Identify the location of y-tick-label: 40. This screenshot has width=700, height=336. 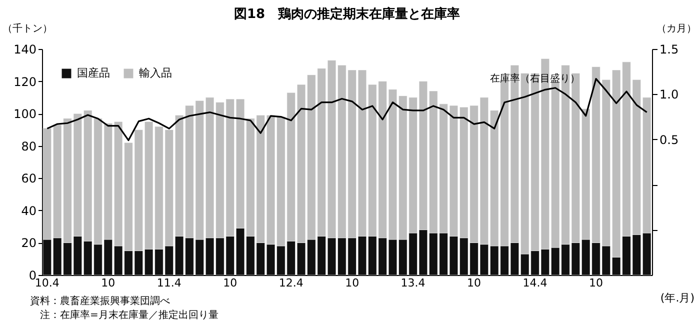
(28, 211).